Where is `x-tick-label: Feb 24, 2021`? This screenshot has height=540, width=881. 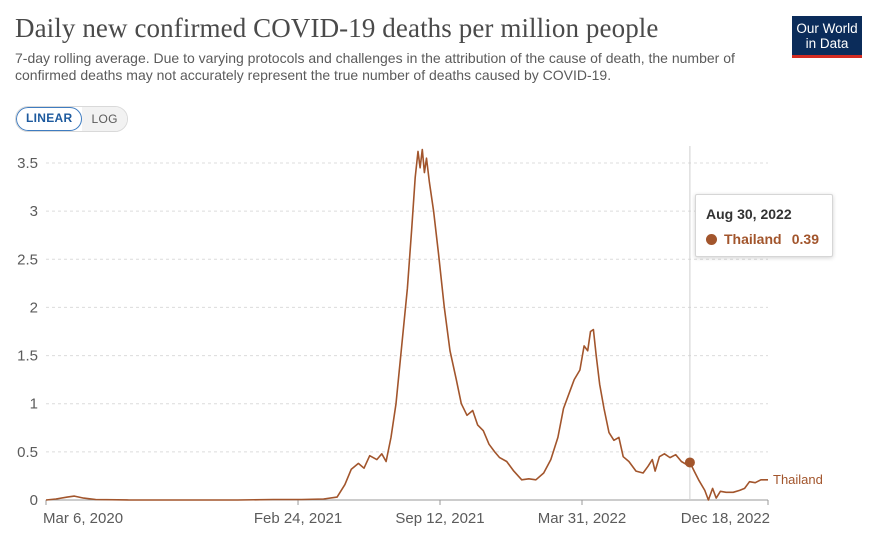 x-tick-label: Feb 24, 2021 is located at coordinates (298, 518).